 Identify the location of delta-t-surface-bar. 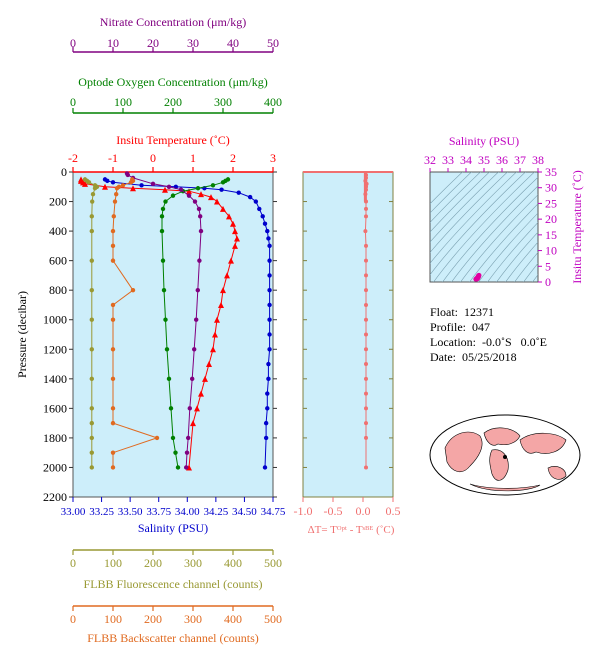
(365, 187).